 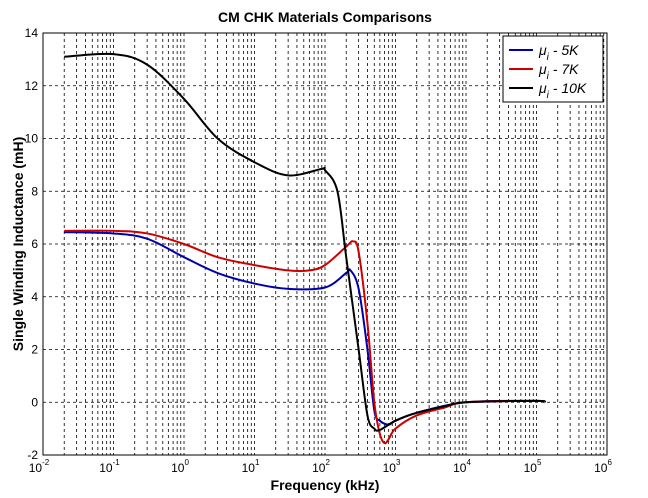 I want to click on y-tick-label: 8, so click(x=34, y=191).